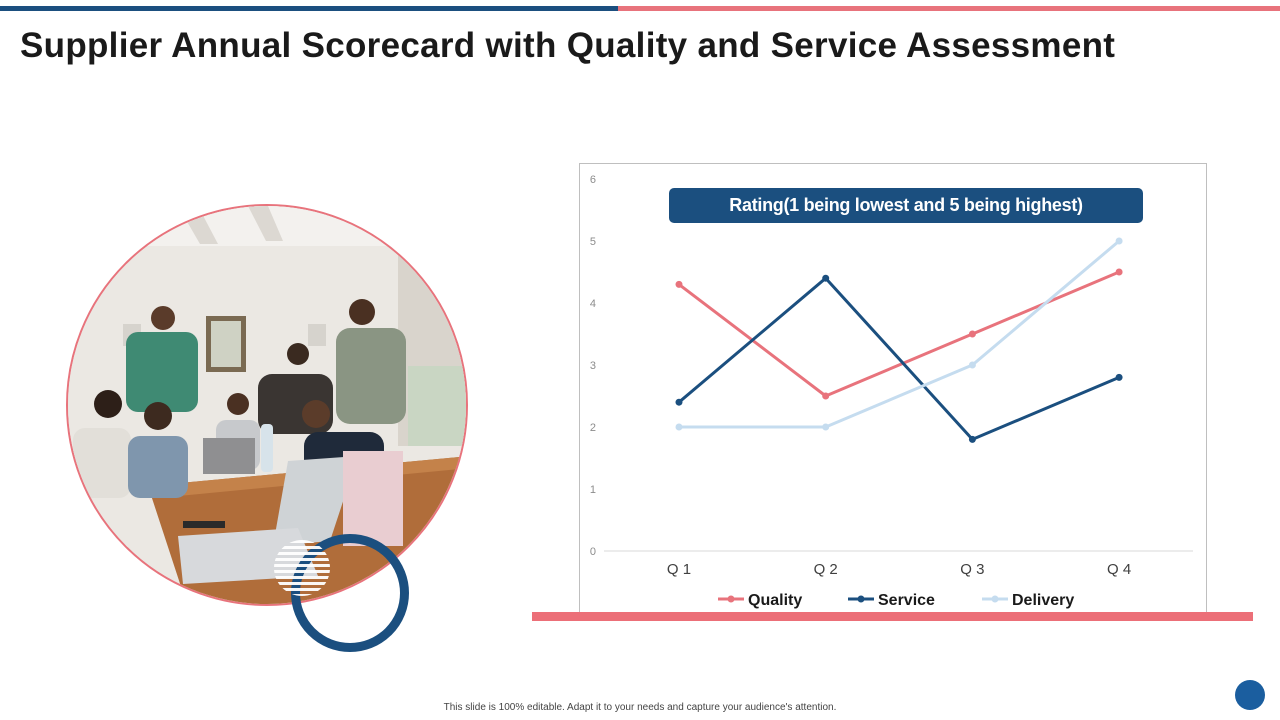 The height and width of the screenshot is (720, 1280). Describe the element at coordinates (949, 8) in the screenshot. I see `top-accent-bar-red` at that location.